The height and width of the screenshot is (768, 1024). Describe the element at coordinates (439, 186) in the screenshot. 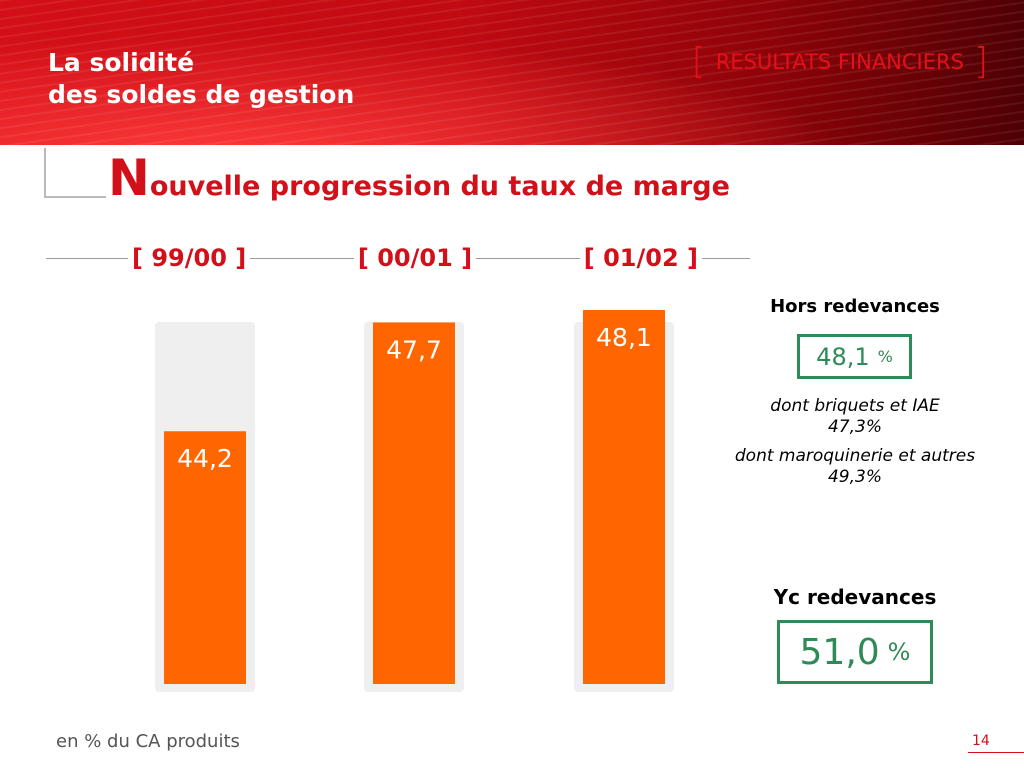

I see `heading-text: ouvelle progression du taux de marge` at that location.